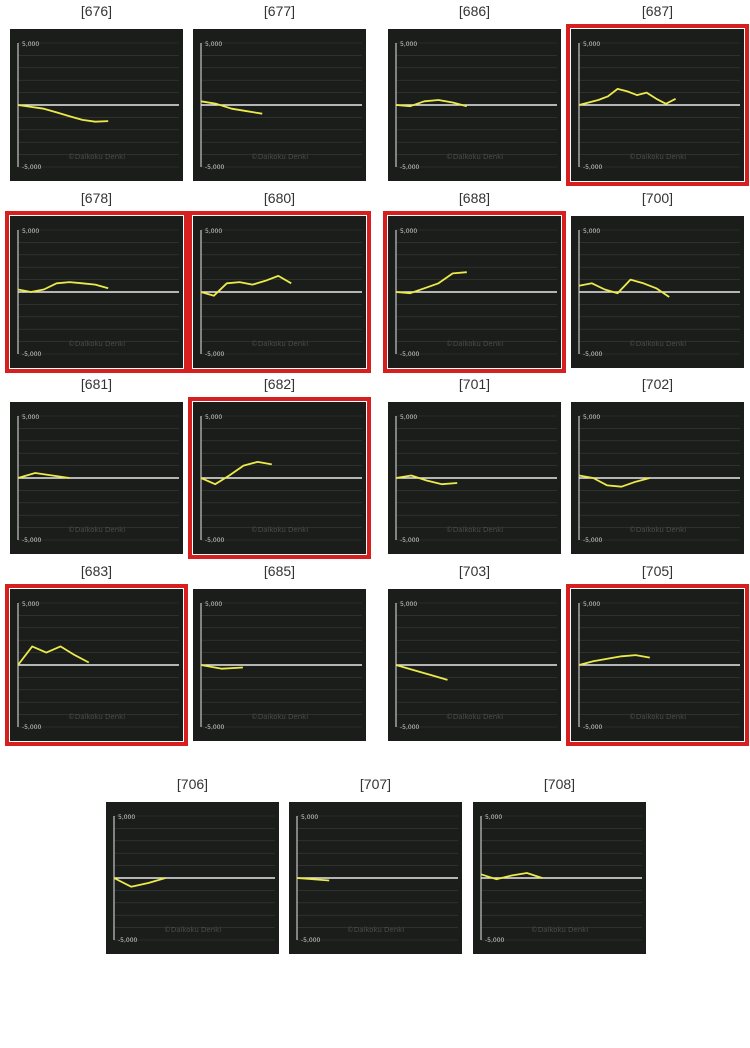  I want to click on chart-cell: [681] 5,000 -5,000 ©Daikoku Denki, so click(96, 465).